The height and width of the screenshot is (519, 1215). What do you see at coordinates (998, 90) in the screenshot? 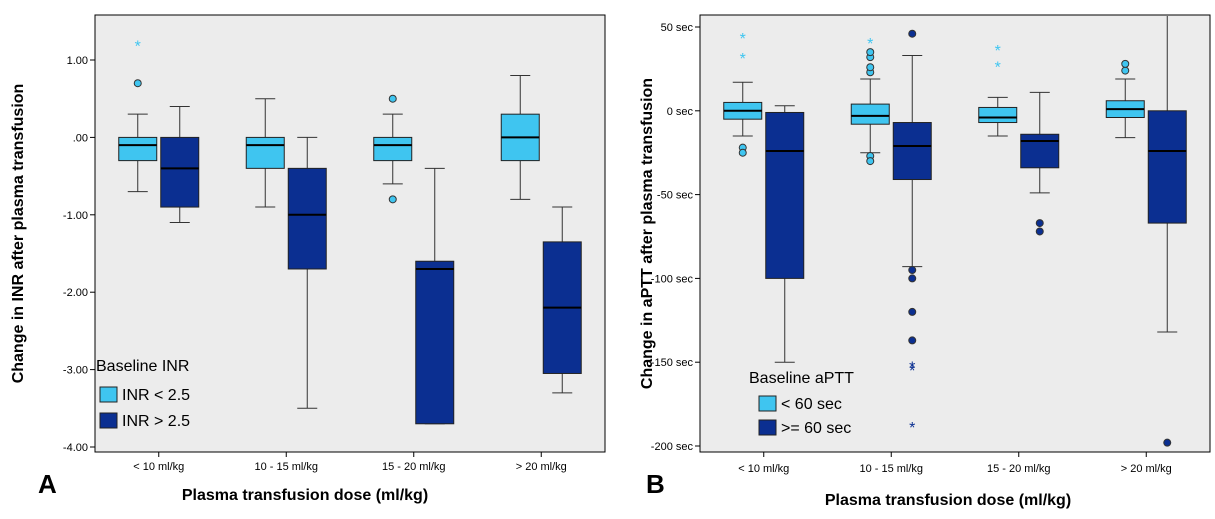
I see `box-0-2: **` at bounding box center [998, 90].